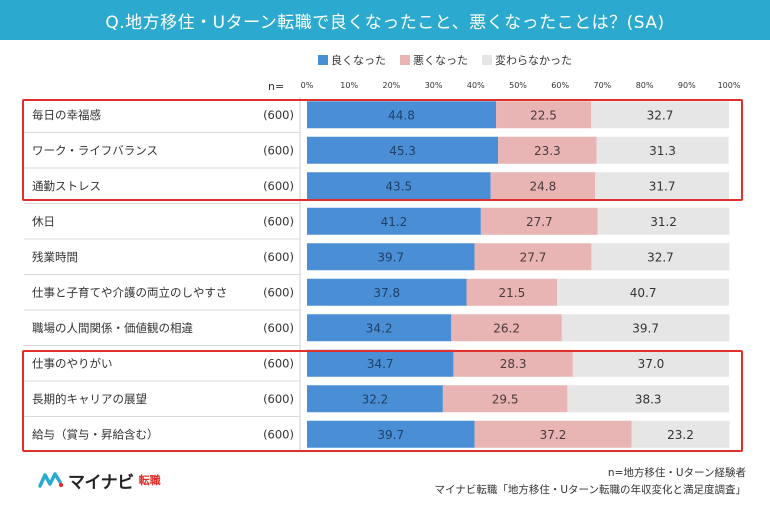  What do you see at coordinates (729, 85) in the screenshot?
I see `x-tick-label: 100%` at bounding box center [729, 85].